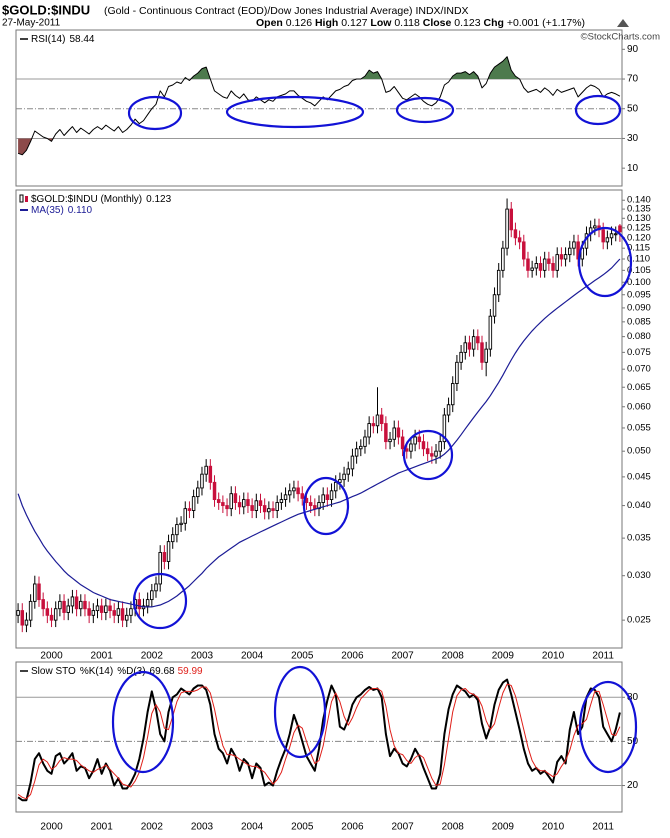 Image resolution: width=670 pixels, height=838 pixels. I want to click on legend-value: 69.68, so click(162, 671).